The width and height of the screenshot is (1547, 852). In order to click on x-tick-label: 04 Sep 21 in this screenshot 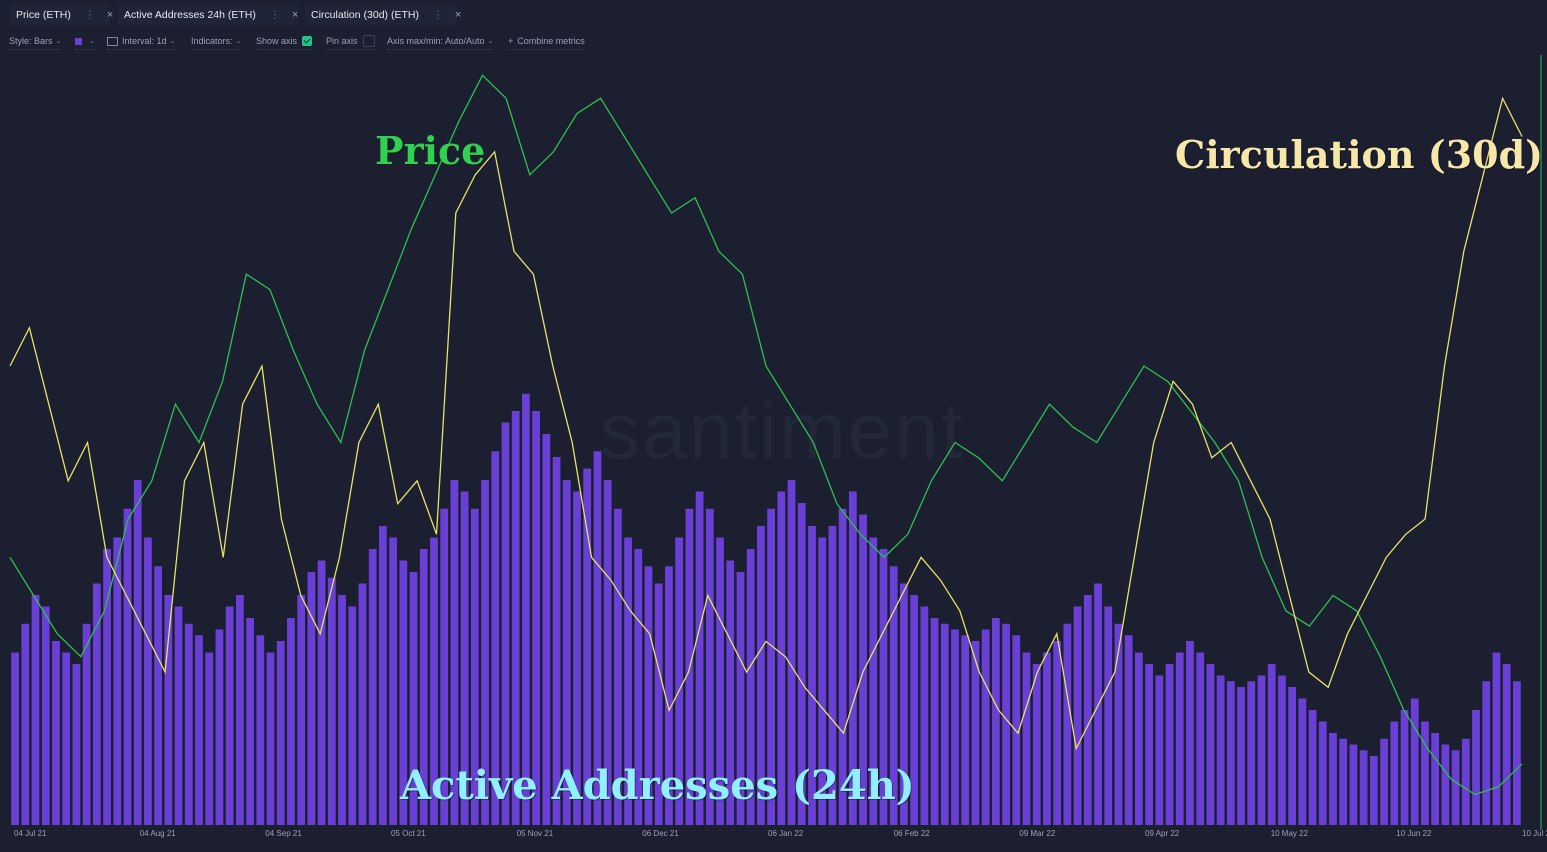, I will do `click(283, 833)`.